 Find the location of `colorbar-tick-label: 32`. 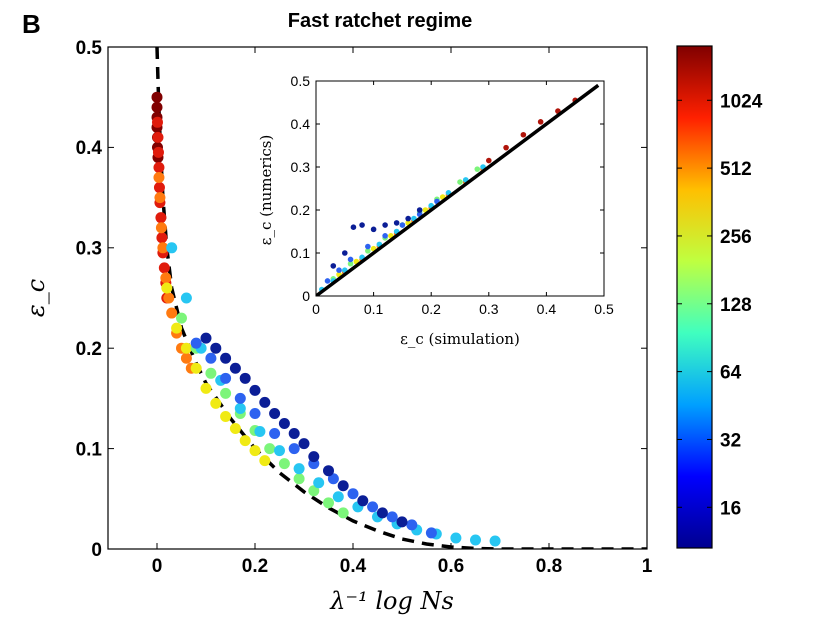

colorbar-tick-label: 32 is located at coordinates (730, 440).